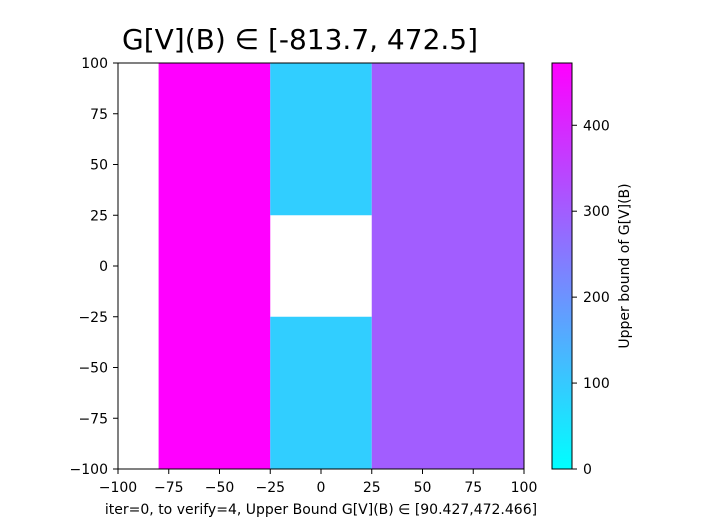 The image size is (704, 532). I want to click on colorbar-tick-label: 100, so click(596, 384).